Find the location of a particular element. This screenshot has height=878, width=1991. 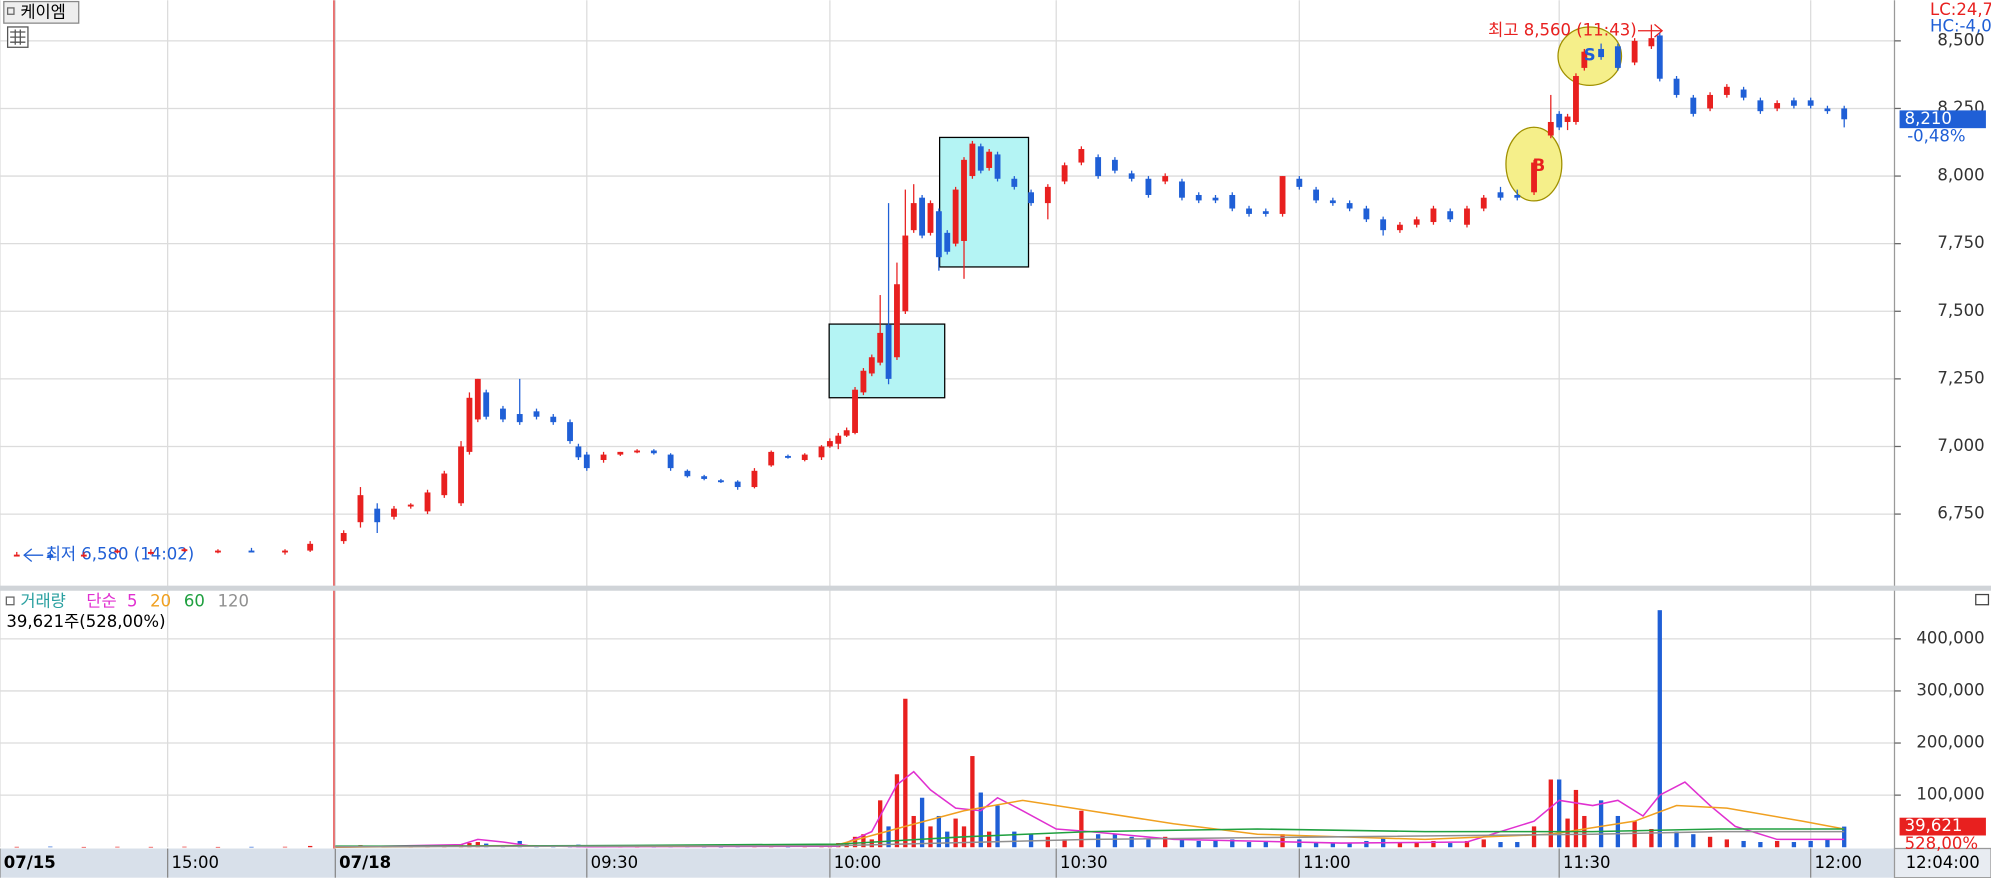

x-tick-label: 09:30 is located at coordinates (615, 862).